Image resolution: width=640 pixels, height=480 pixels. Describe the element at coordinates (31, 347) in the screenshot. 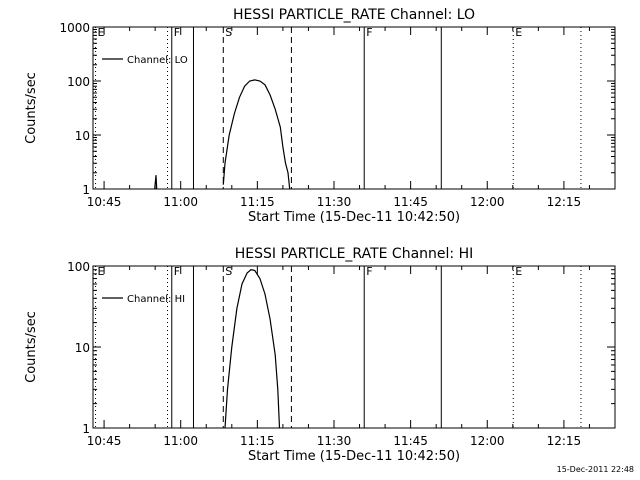

I see `panel2-y-axis-label: Counts/sec` at that location.